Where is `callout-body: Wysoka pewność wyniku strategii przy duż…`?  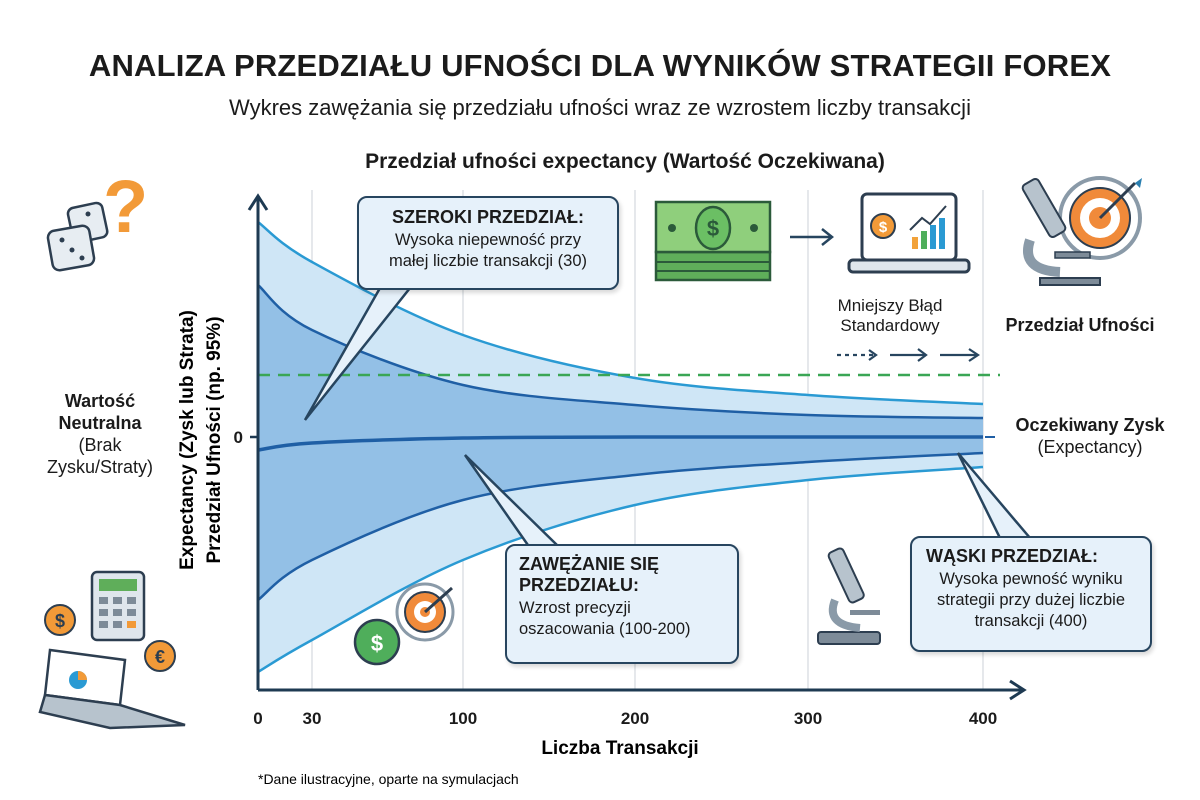
callout-body: Wysoka pewność wyniku strategii przy duż… is located at coordinates (1031, 600).